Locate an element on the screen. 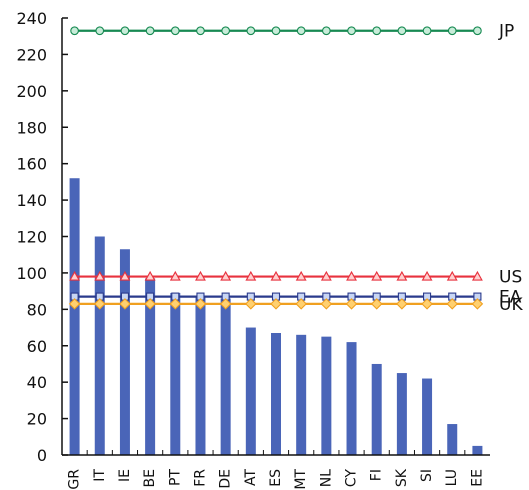  bar-gr is located at coordinates (74, 316).